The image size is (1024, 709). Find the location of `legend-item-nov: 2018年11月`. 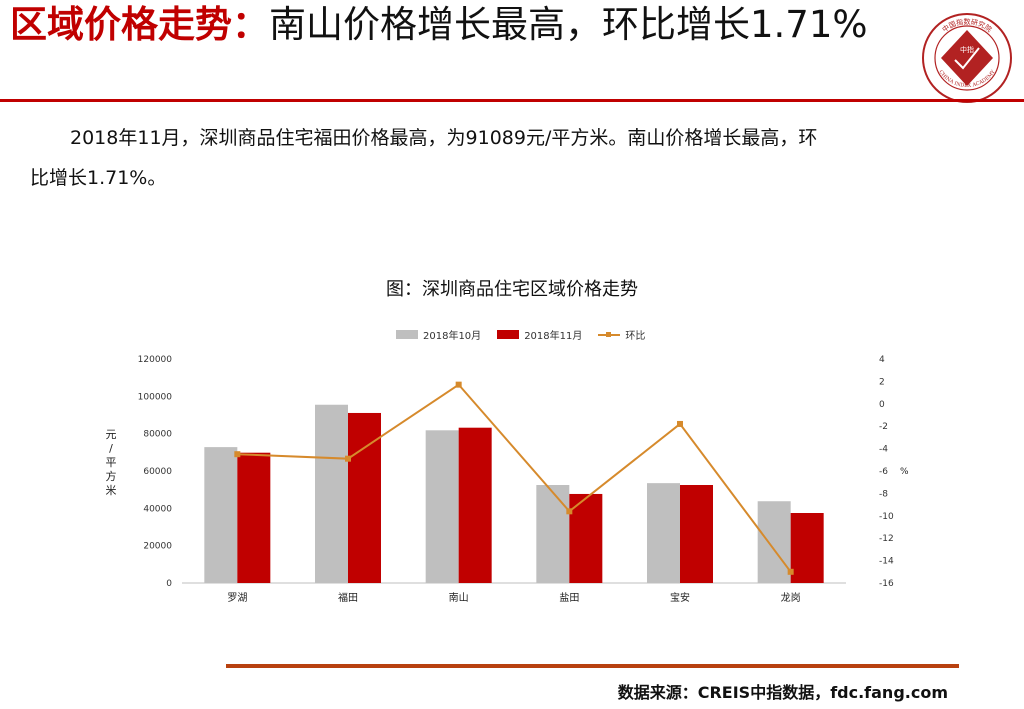

legend-item-nov: 2018年11月 is located at coordinates (539, 334).